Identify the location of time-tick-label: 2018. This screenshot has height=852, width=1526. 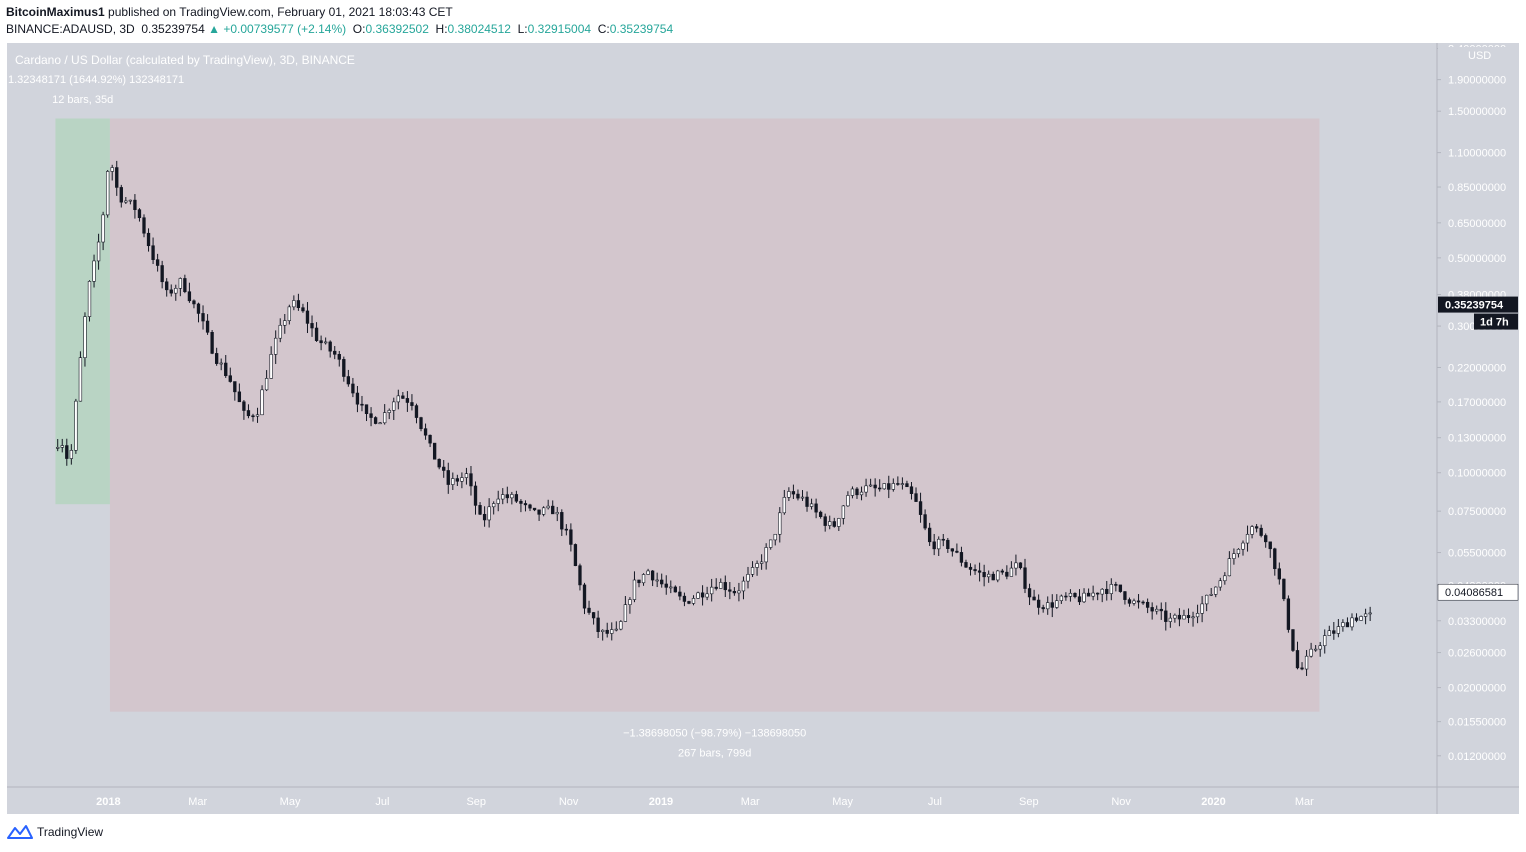
(108, 802).